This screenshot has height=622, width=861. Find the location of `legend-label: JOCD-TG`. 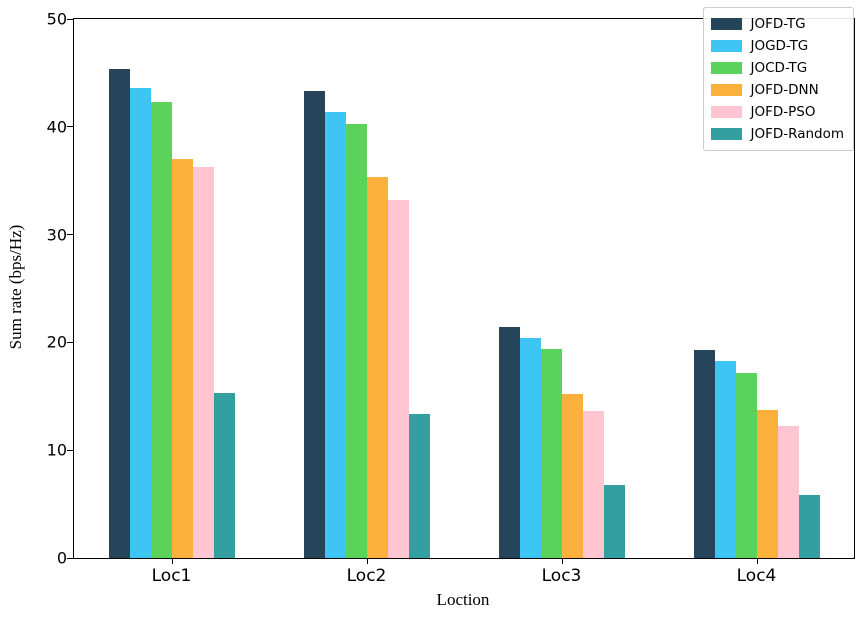

legend-label: JOCD-TG is located at coordinates (779, 68).